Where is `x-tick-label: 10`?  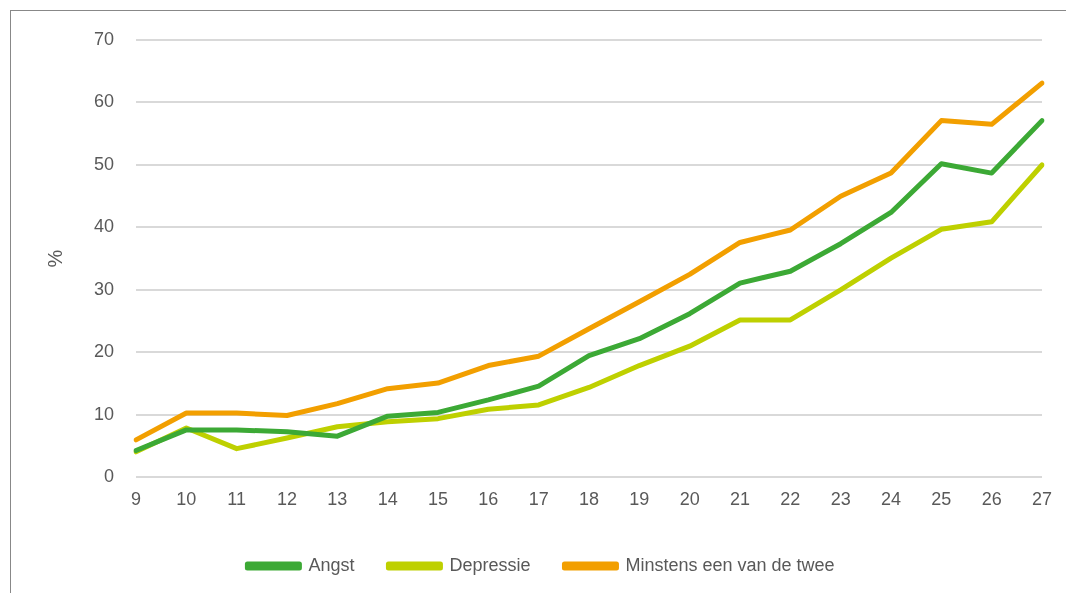
x-tick-label: 10 is located at coordinates (186, 499).